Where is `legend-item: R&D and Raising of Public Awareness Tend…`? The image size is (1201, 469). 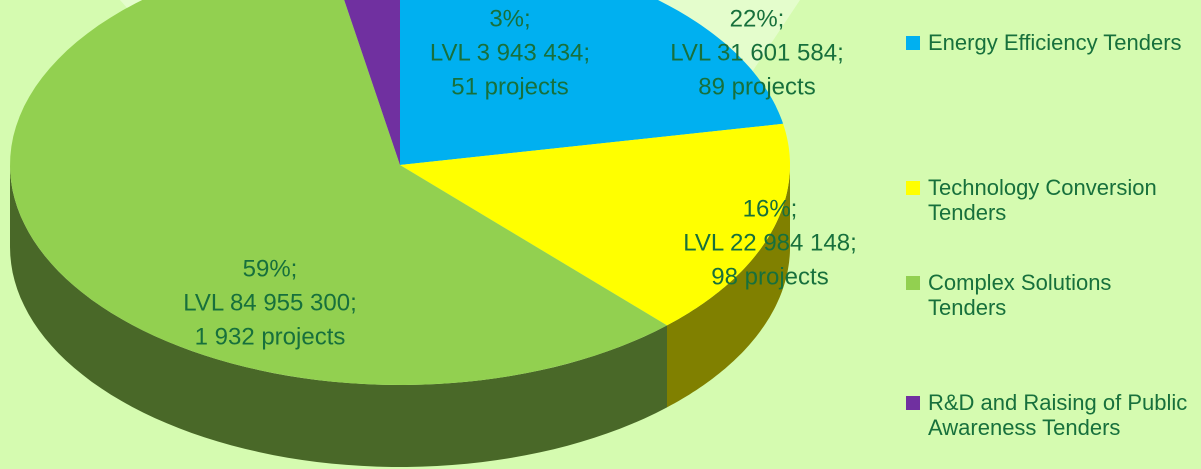
legend-item: R&D and Raising of Public Awareness Tend… is located at coordinates (1048, 415).